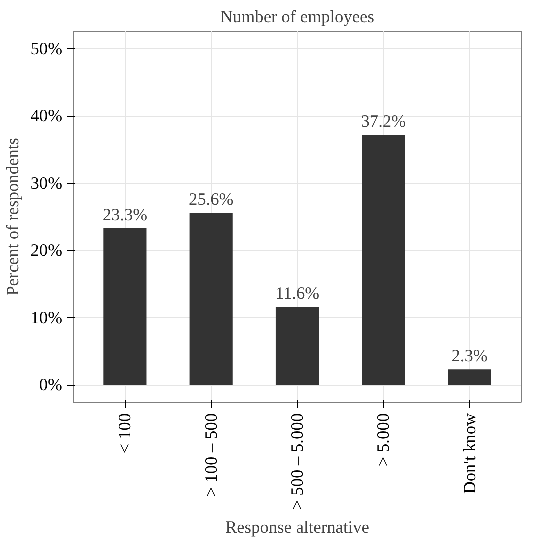 The image size is (536, 539). Describe the element at coordinates (51, 385) in the screenshot. I see `y-tick-label: 0%` at that location.